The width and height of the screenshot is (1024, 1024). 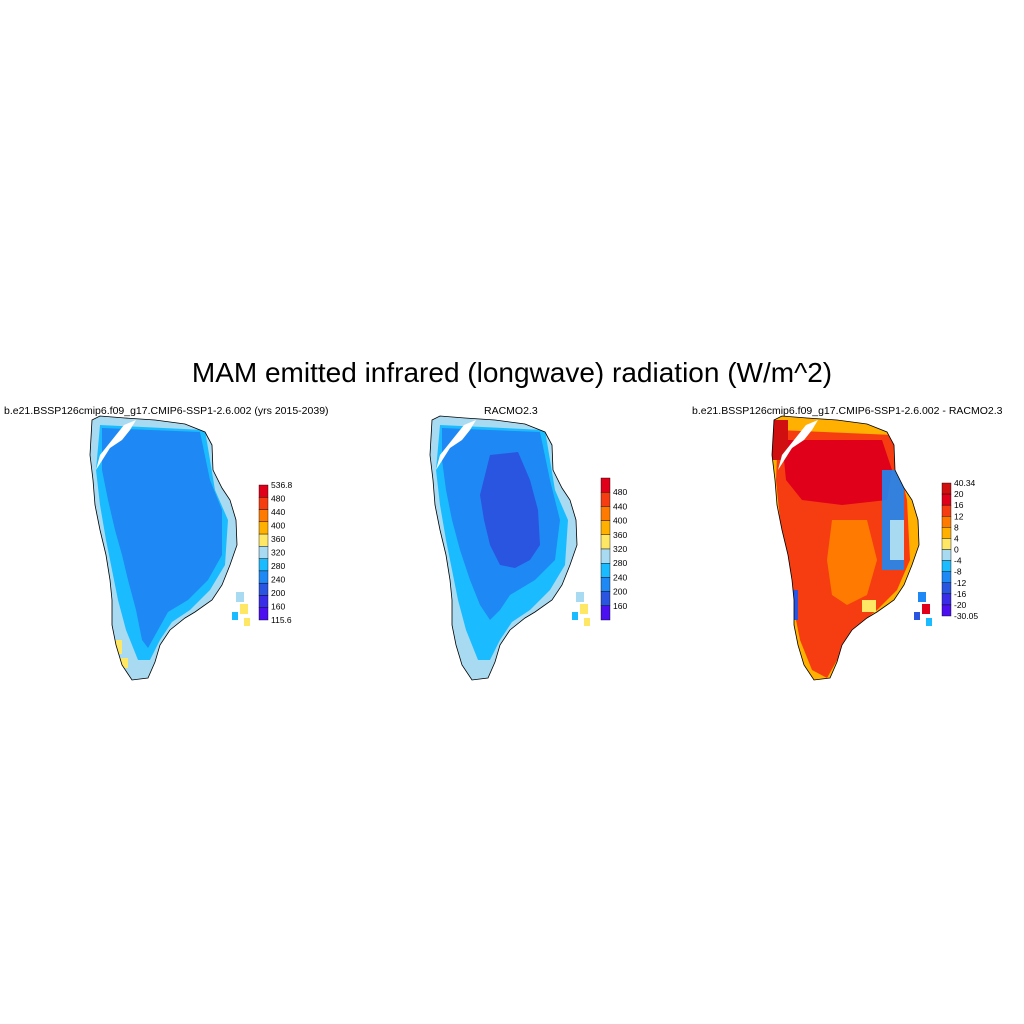 I want to click on colorbar-label: -20, so click(x=960, y=605).